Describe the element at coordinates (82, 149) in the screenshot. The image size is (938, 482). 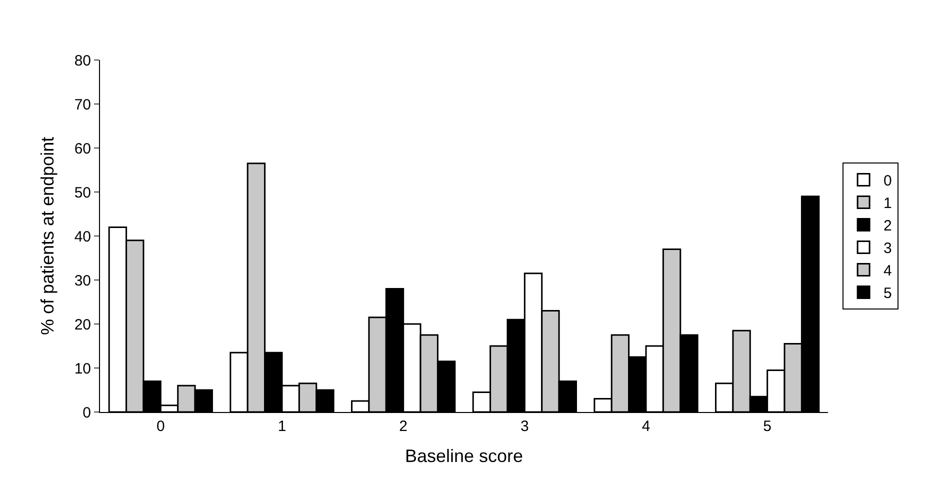
I see `y-tick-label: 60` at that location.